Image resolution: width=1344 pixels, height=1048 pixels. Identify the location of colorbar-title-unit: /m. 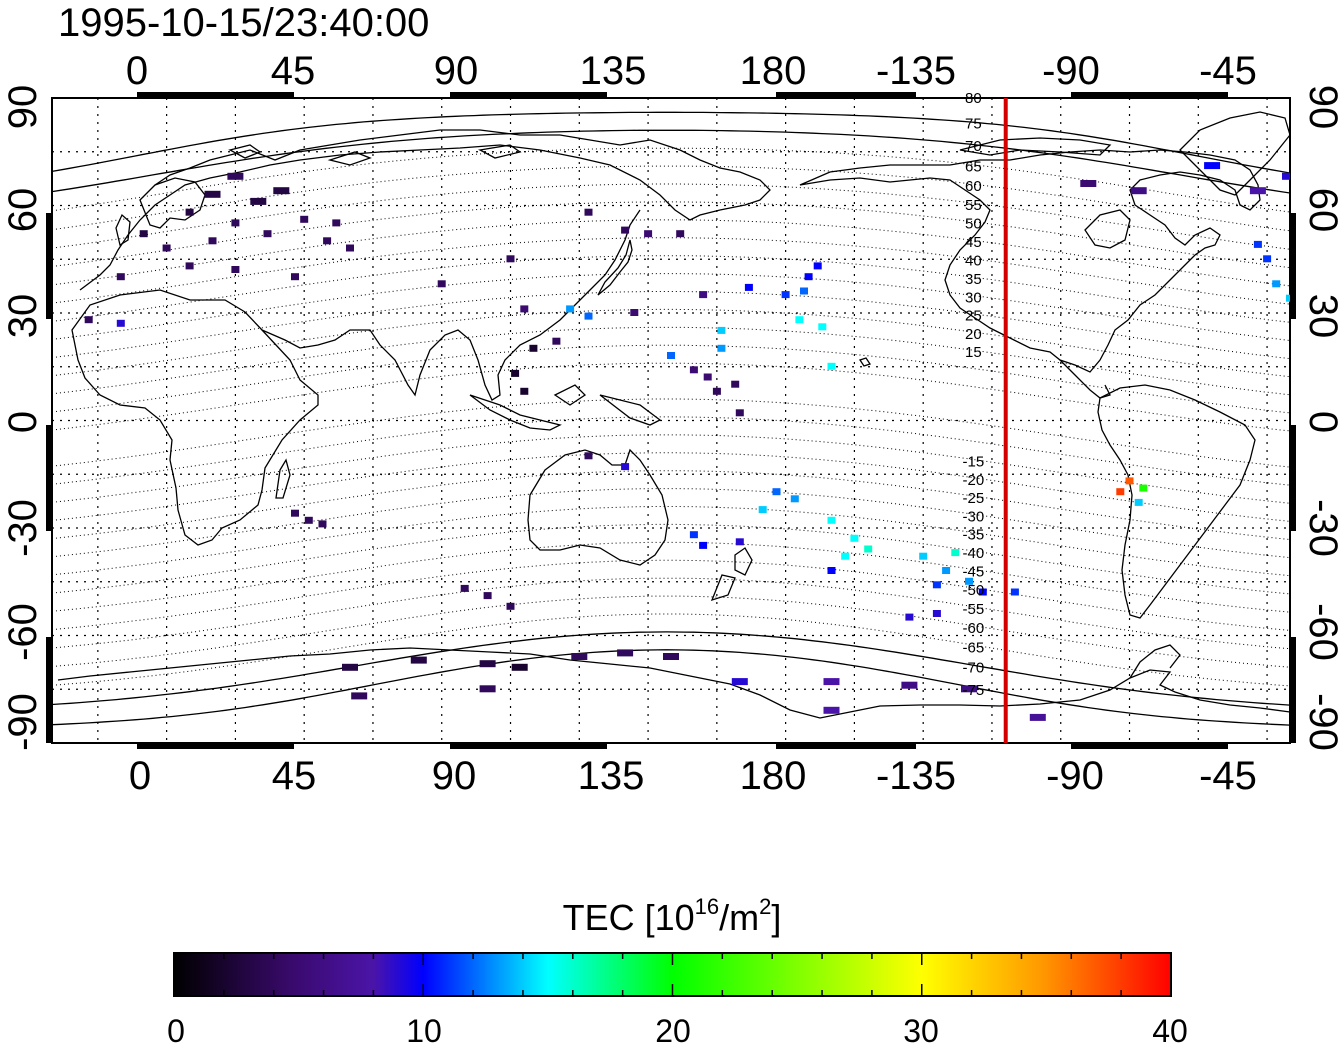
(739, 917).